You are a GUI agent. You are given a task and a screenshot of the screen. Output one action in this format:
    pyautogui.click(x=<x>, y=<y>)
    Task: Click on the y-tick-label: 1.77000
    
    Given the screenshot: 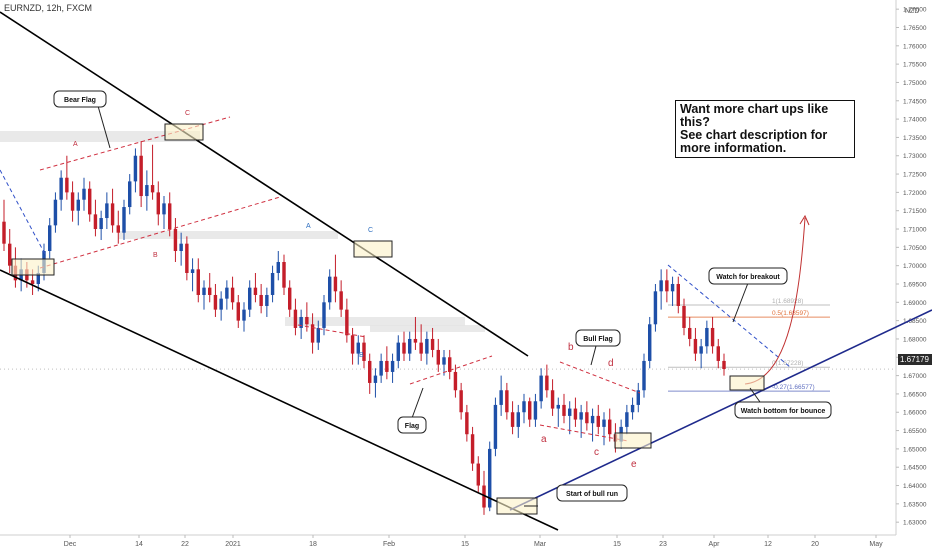 What is the action you would take?
    pyautogui.click(x=915, y=10)
    